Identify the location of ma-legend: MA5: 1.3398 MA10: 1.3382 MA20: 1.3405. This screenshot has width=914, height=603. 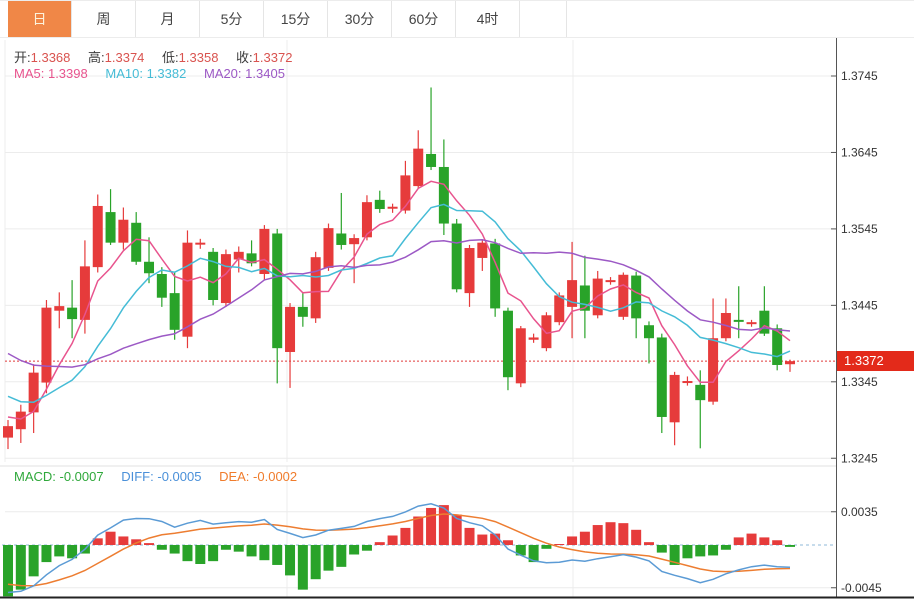
(156, 73).